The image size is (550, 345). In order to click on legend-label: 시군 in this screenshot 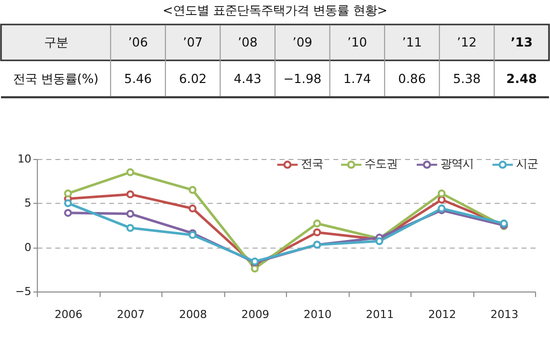, I will do `click(527, 163)`.